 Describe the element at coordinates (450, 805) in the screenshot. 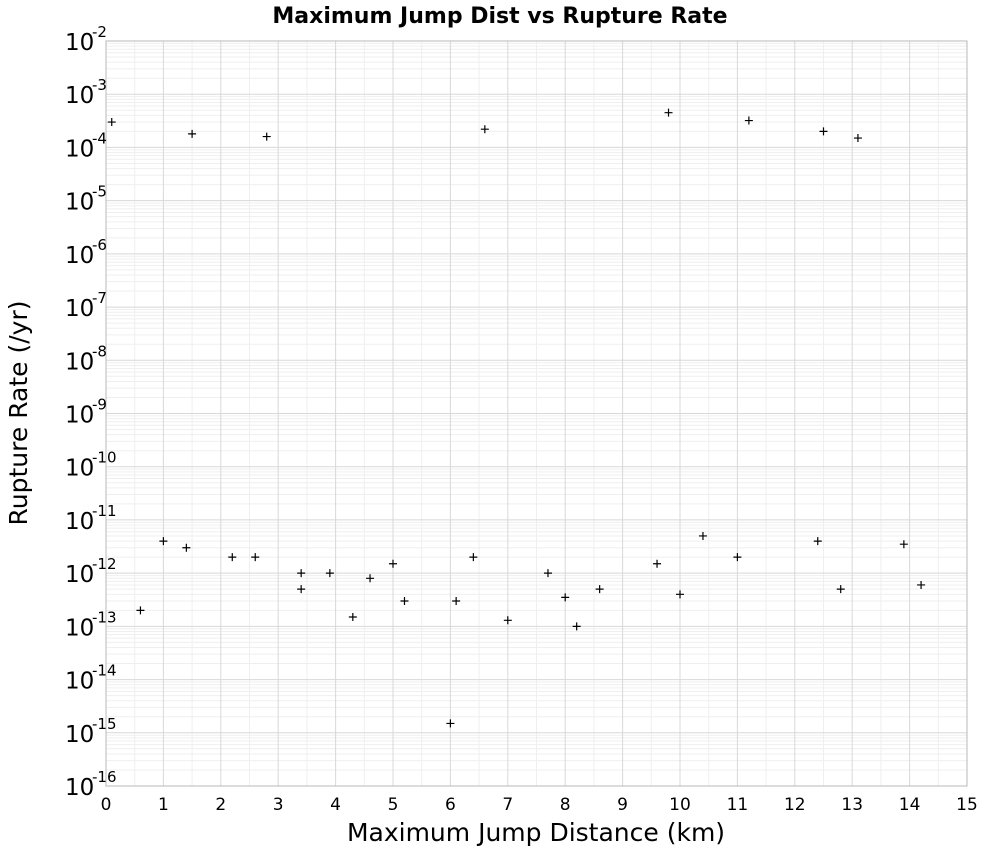

I see `x-tick-label: 6` at that location.